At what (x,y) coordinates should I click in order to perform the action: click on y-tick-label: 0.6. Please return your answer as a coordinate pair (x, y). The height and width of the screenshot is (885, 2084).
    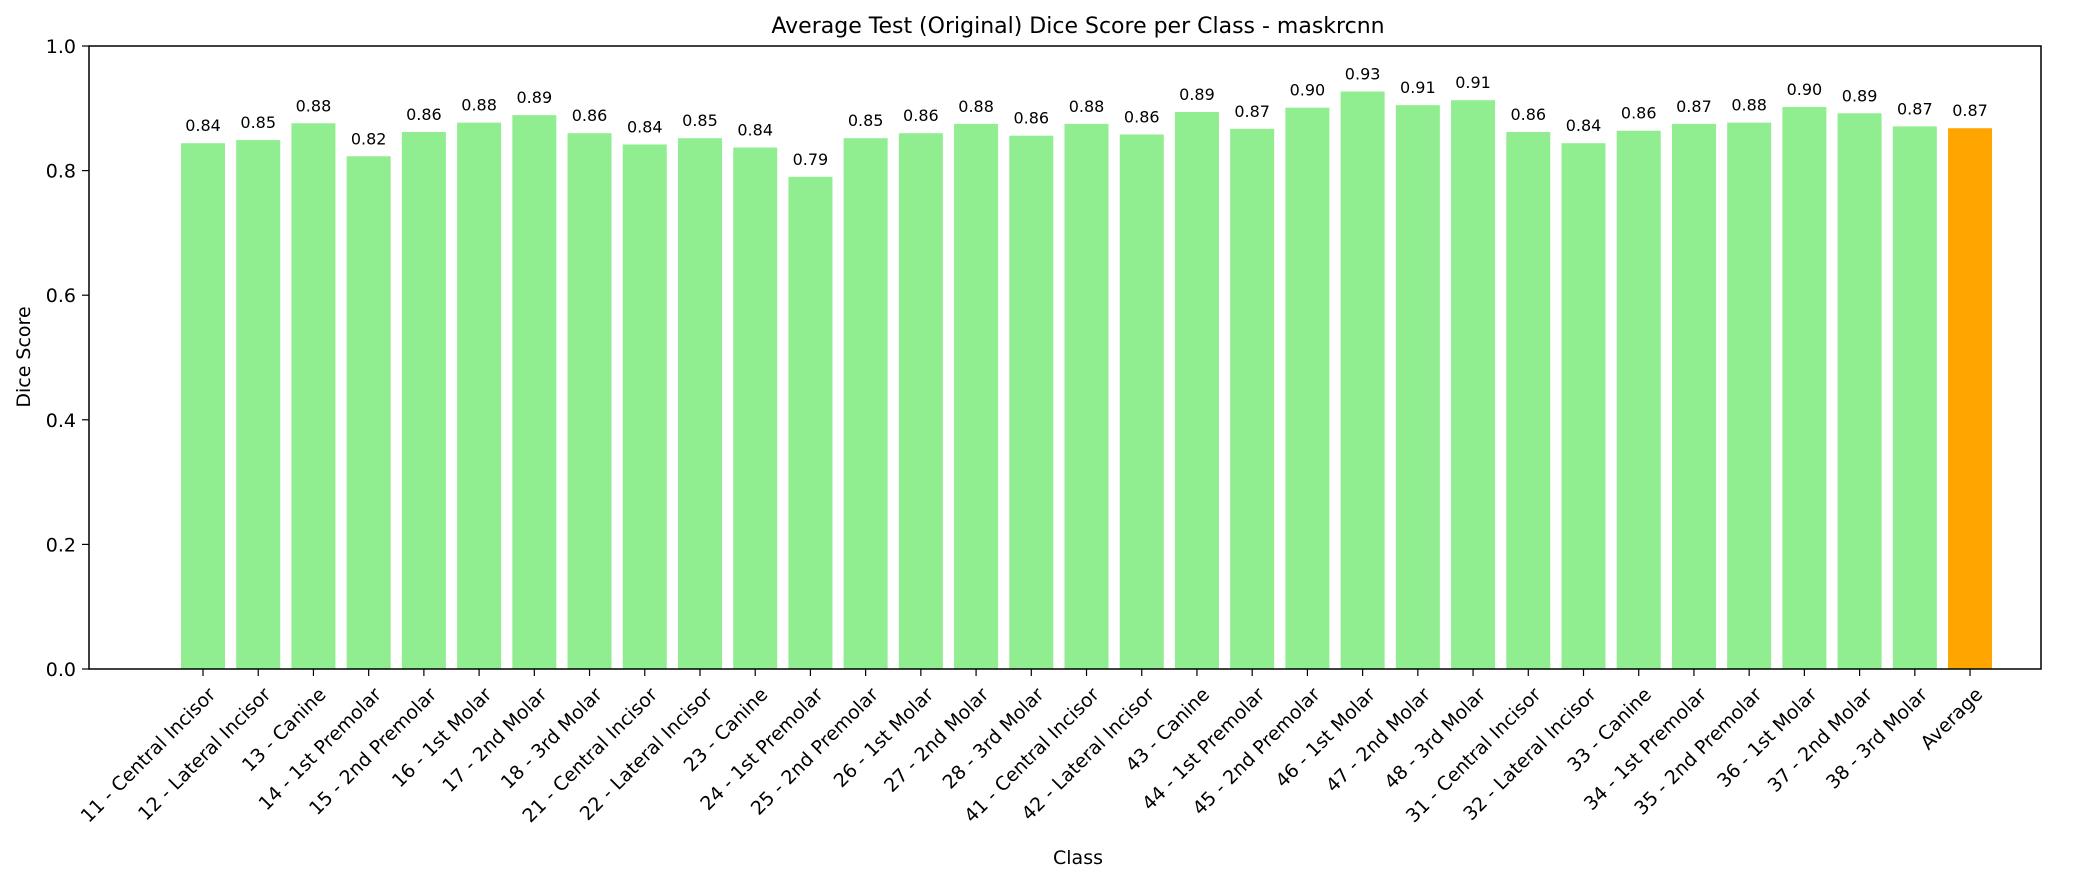
    Looking at the image, I should click on (61, 296).